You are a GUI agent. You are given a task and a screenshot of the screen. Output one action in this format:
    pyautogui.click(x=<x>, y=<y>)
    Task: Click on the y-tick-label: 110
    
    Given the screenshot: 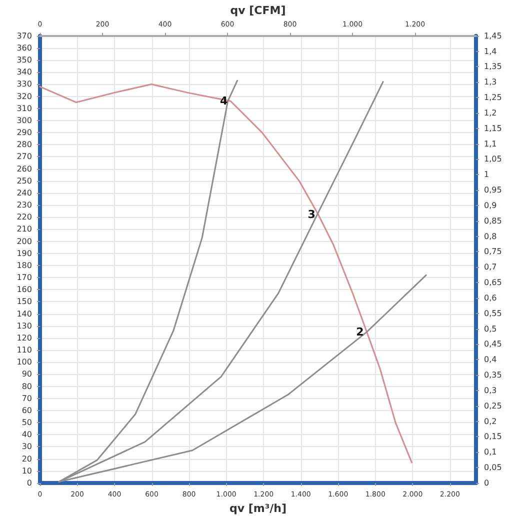 What is the action you would take?
    pyautogui.click(x=24, y=350)
    